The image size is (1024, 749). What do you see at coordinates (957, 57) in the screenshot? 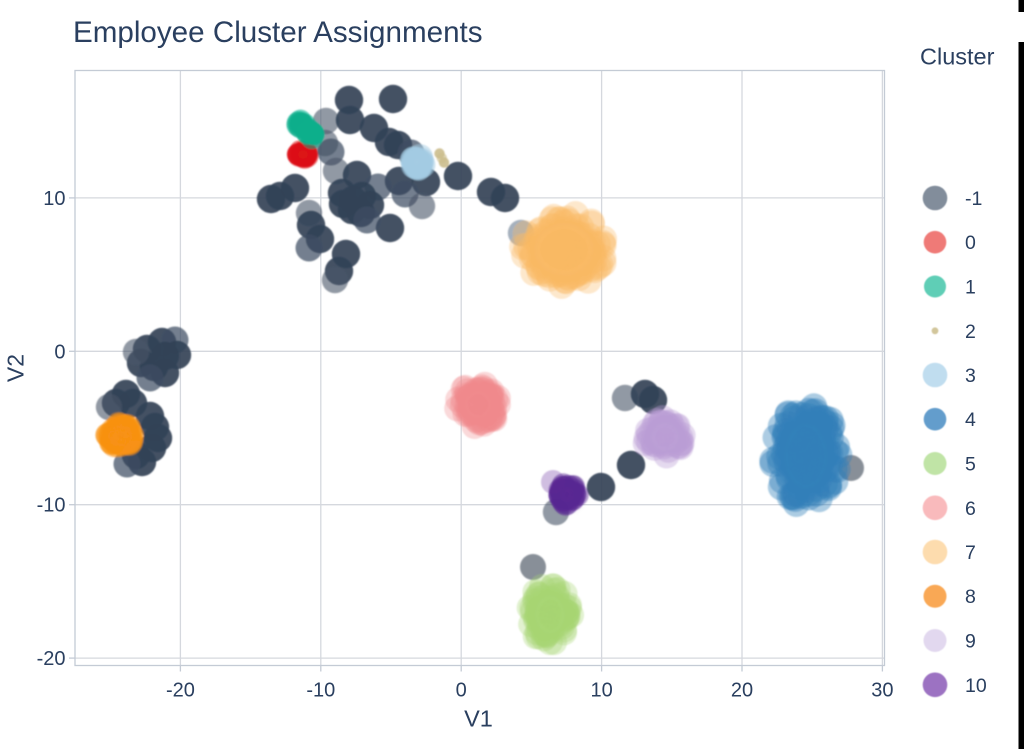
I see `svg-text: Cluster` at bounding box center [957, 57].